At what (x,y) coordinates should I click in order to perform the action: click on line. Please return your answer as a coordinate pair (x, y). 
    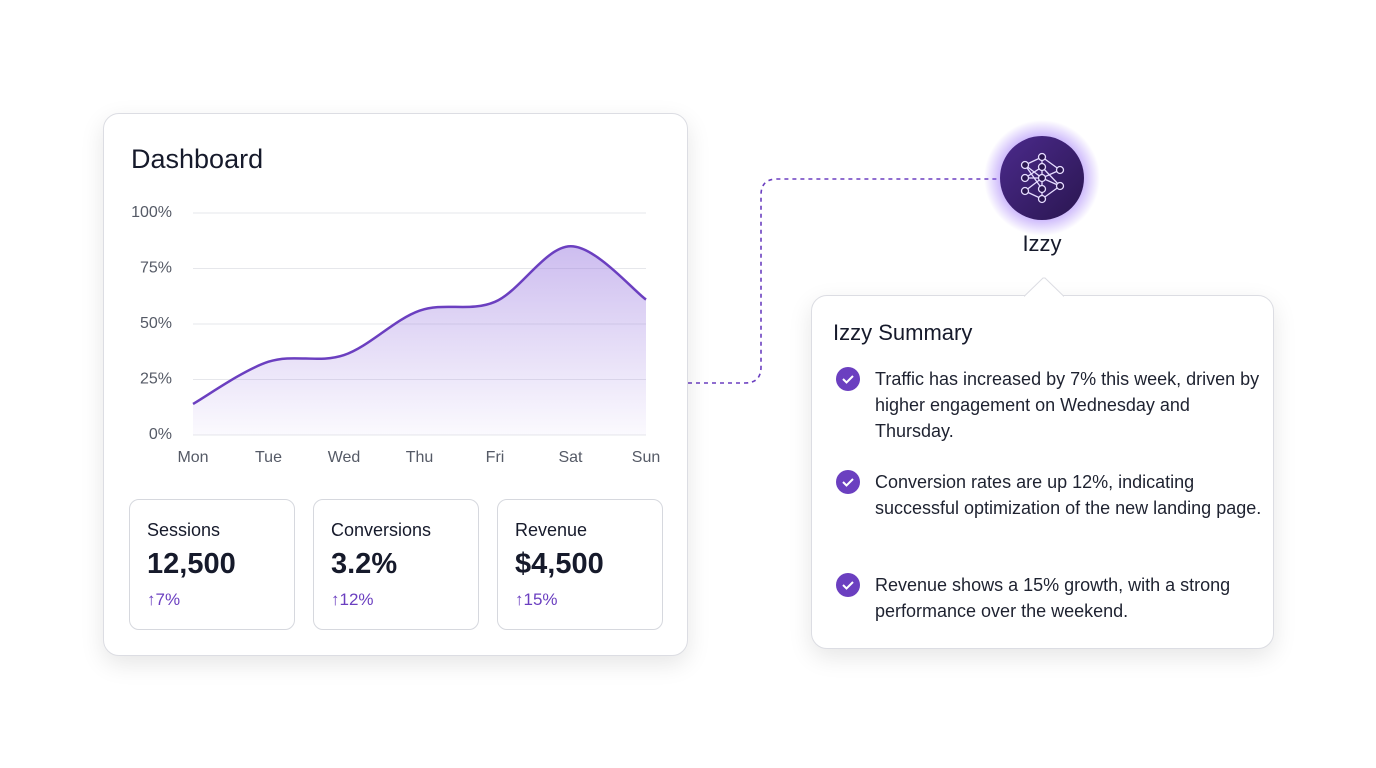
    Looking at the image, I should click on (419, 325).